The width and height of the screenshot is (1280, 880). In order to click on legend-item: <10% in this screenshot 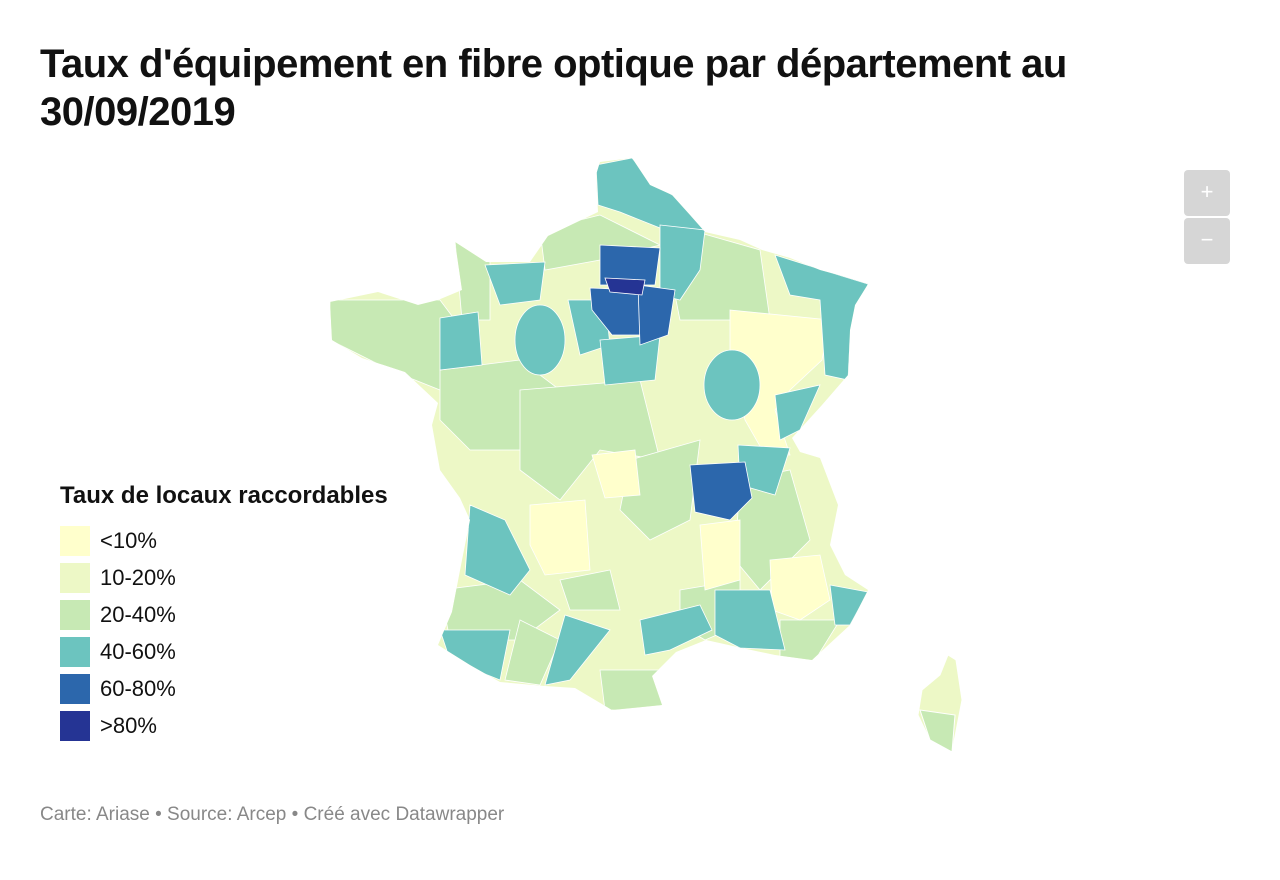, I will do `click(224, 540)`.